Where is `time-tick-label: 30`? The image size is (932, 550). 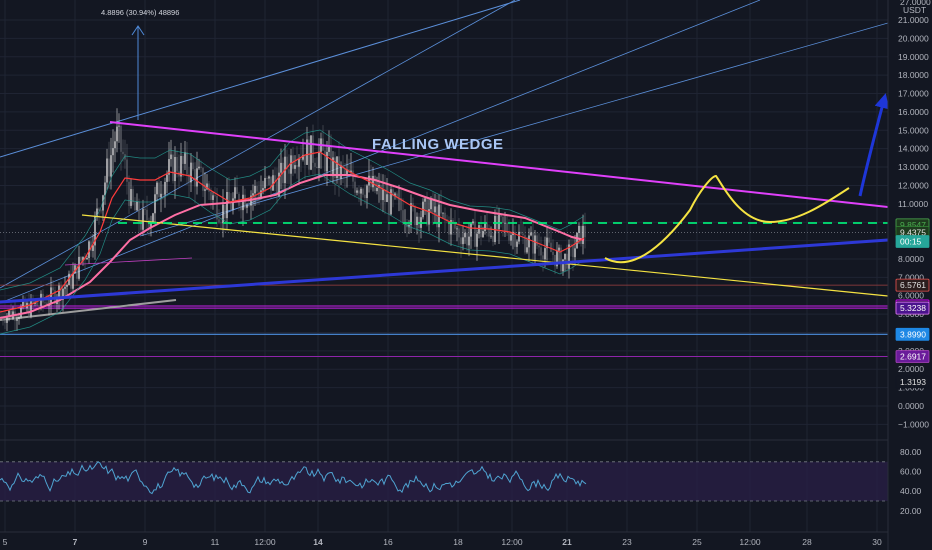
time-tick-label: 30 is located at coordinates (877, 542).